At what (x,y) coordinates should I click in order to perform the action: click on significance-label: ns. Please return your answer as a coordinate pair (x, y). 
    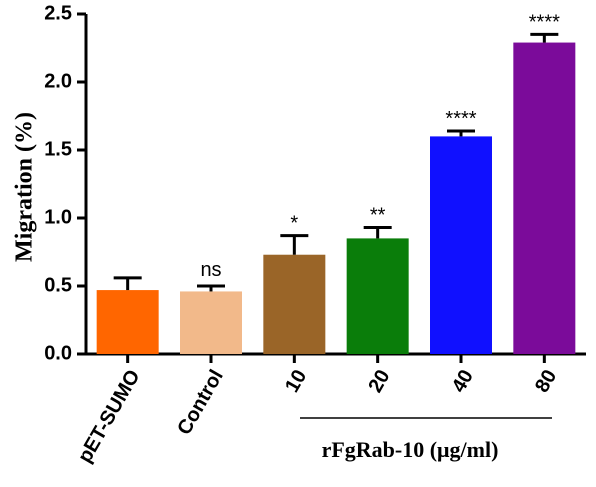
    Looking at the image, I should click on (210, 270).